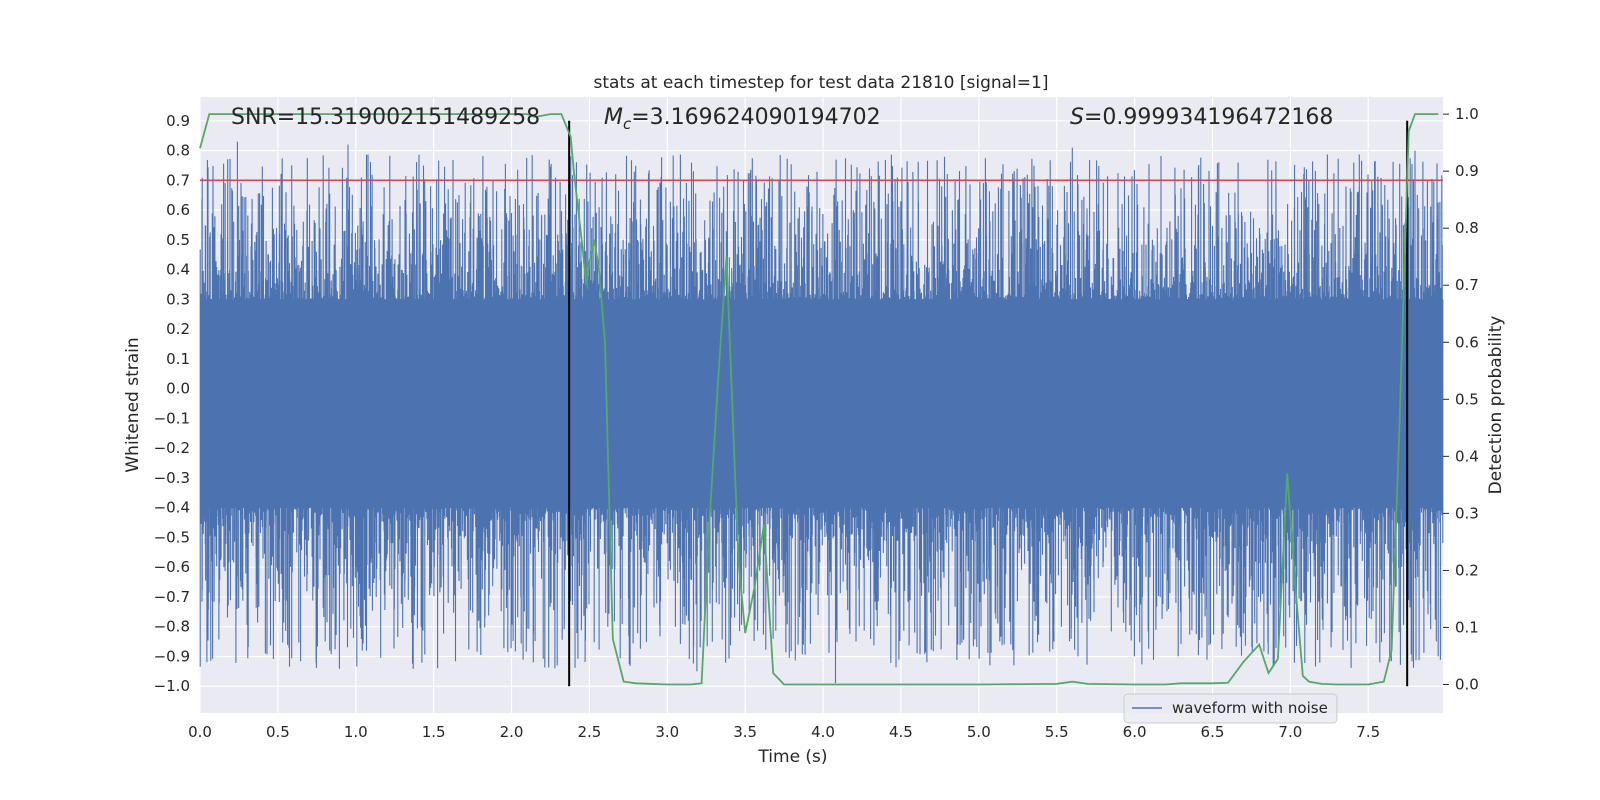 The height and width of the screenshot is (800, 1600). I want to click on chirp-mass-subscript: c, so click(627, 124).